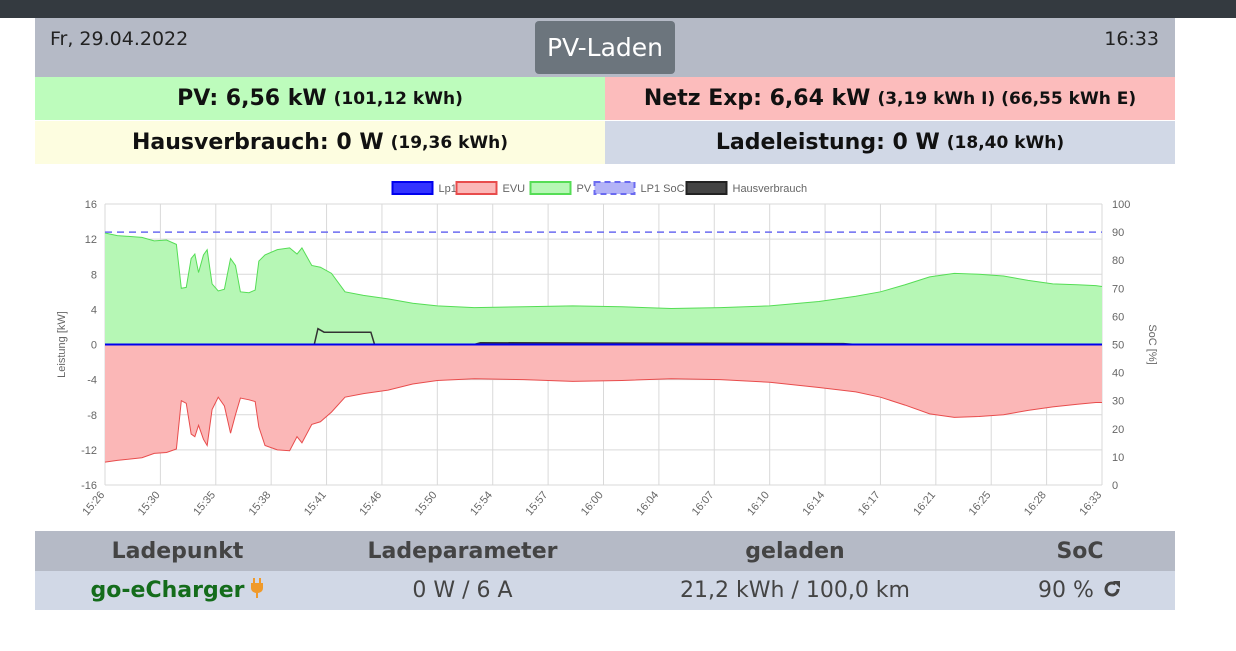 The width and height of the screenshot is (1236, 651). I want to click on y2-axis-title: SoC [%], so click(1152, 344).